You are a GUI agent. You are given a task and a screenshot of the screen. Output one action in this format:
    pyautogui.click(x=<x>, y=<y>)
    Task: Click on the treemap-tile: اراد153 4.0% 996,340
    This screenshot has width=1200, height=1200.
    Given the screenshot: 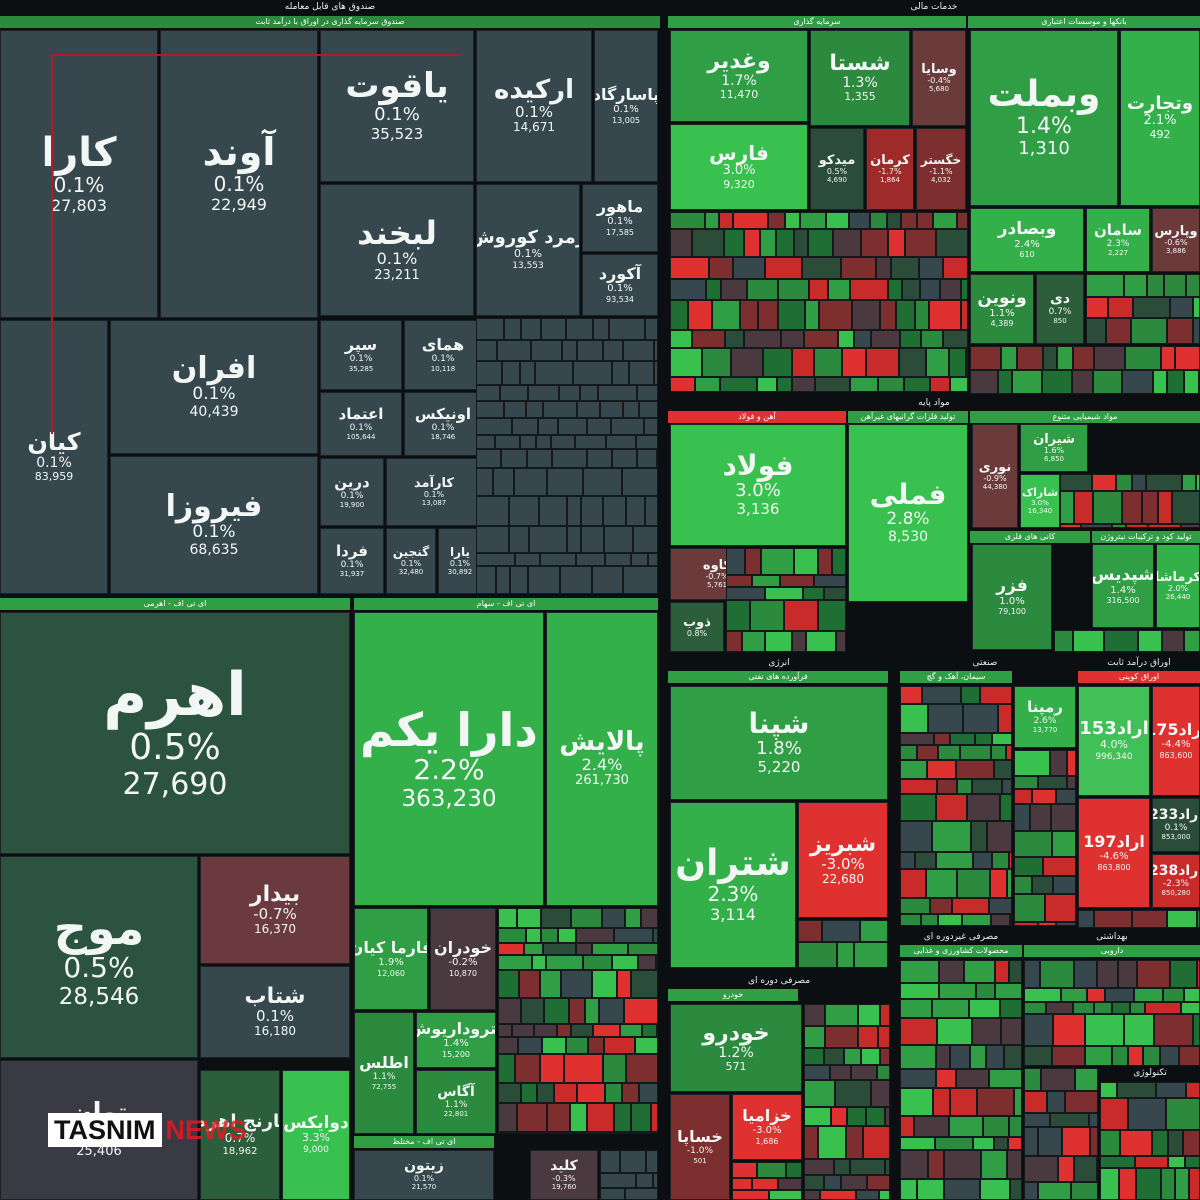 What is the action you would take?
    pyautogui.click(x=1114, y=741)
    